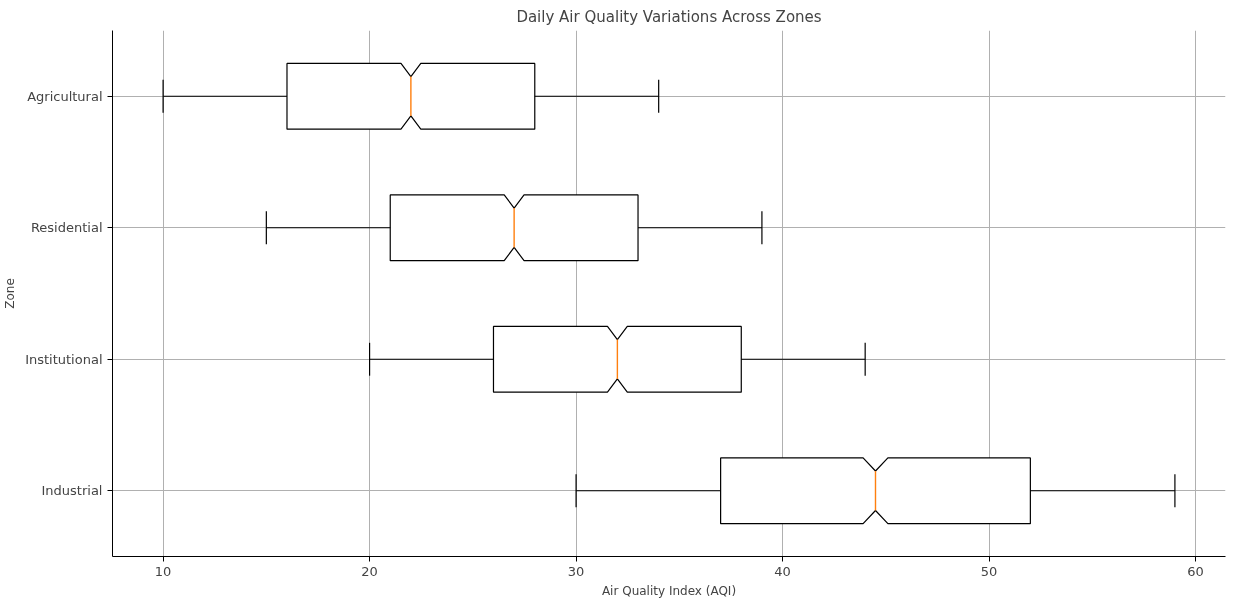  I want to click on x-tick-label: 40, so click(782, 571).